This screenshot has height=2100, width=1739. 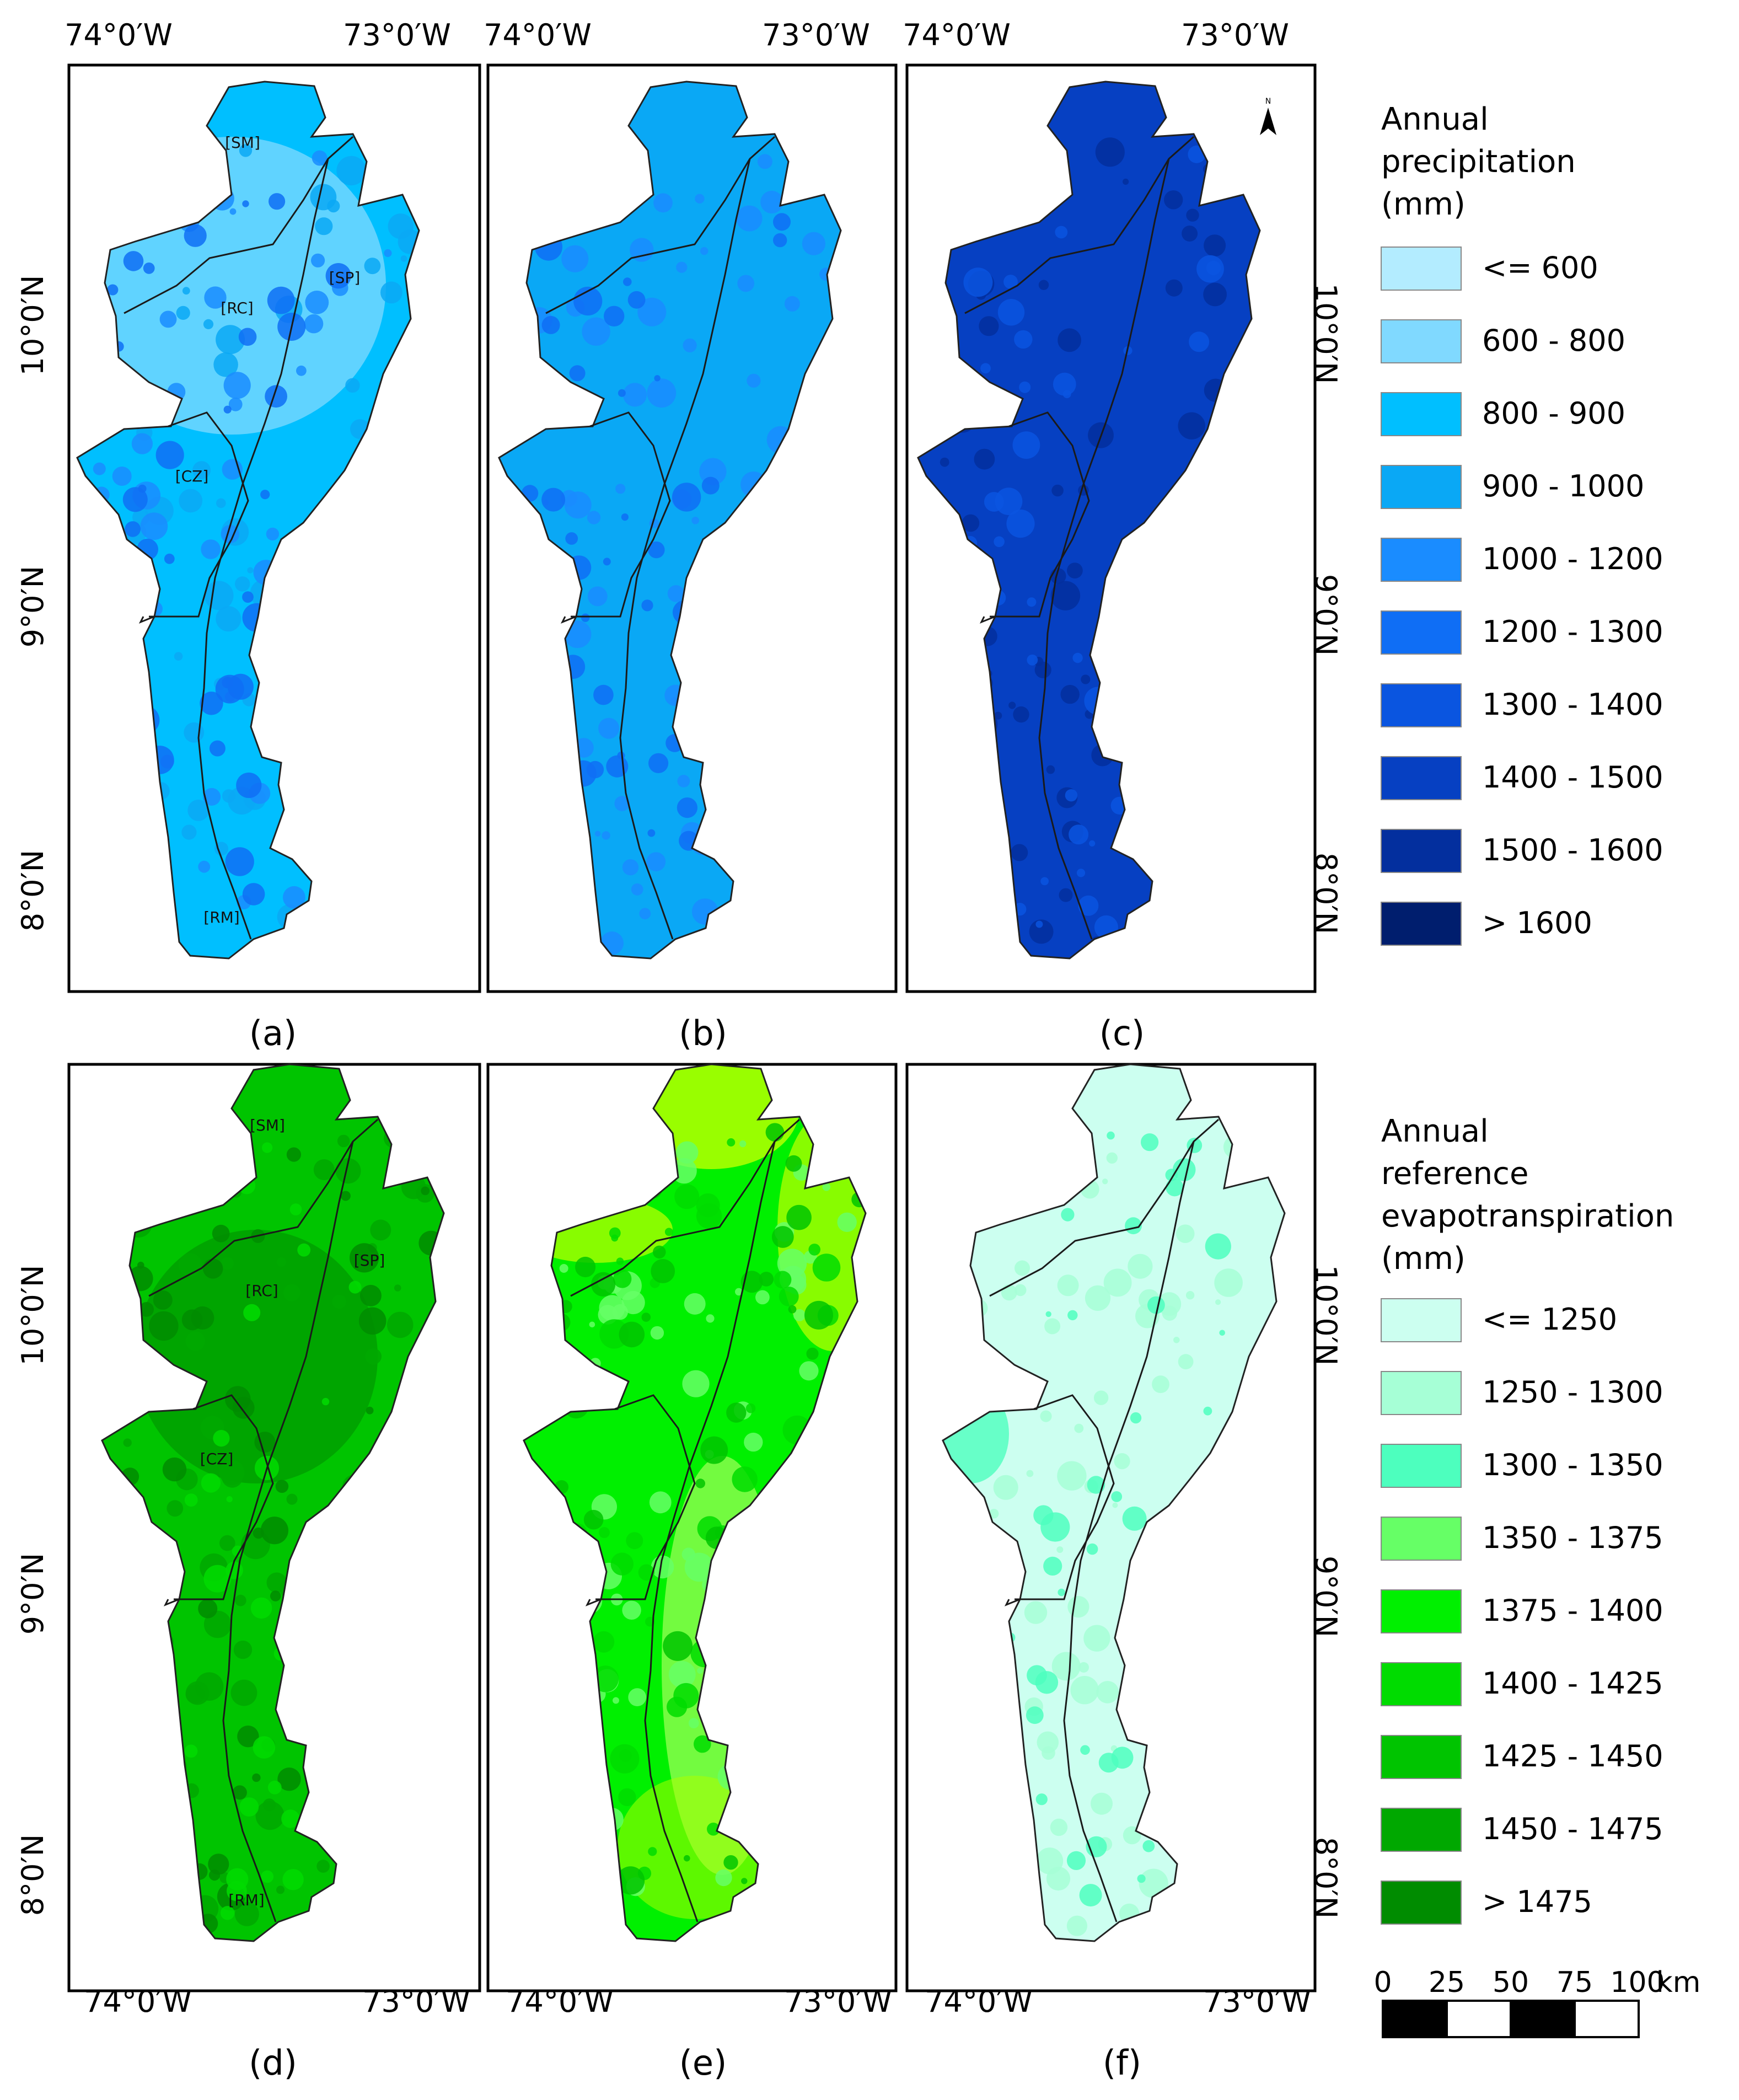 What do you see at coordinates (1268, 101) in the screenshot?
I see `north-arrow-label: N` at bounding box center [1268, 101].